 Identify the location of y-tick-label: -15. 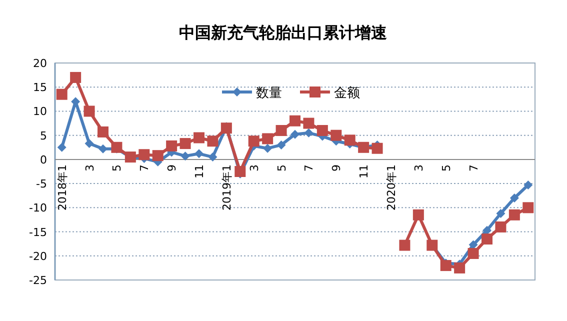
(38, 232).